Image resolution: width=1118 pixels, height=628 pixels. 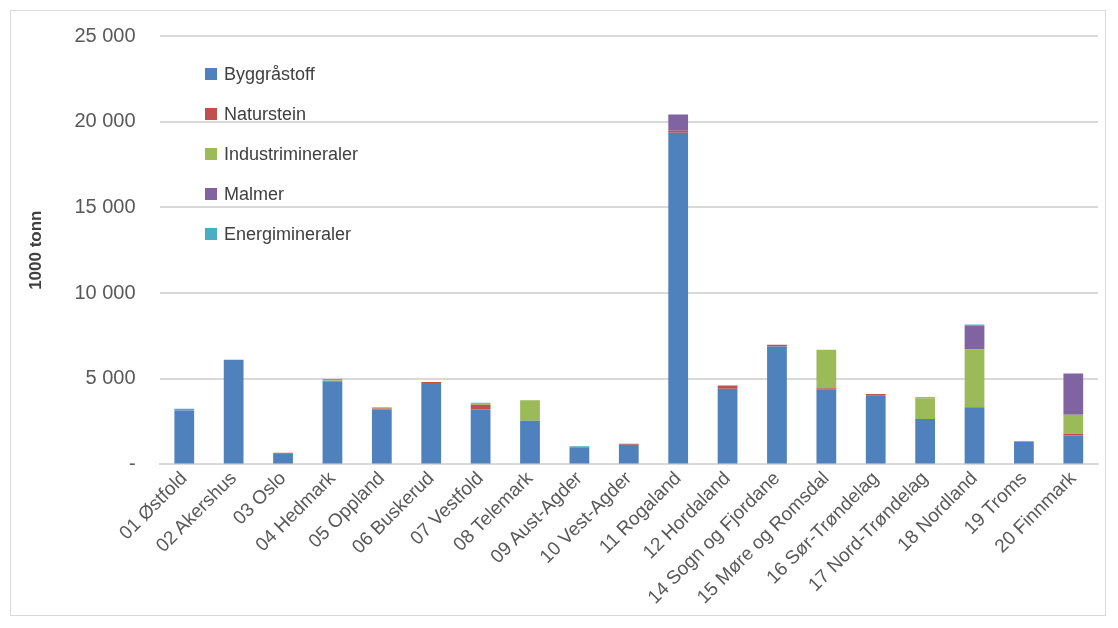 I want to click on legend-label: Naturstein, so click(x=265, y=114).